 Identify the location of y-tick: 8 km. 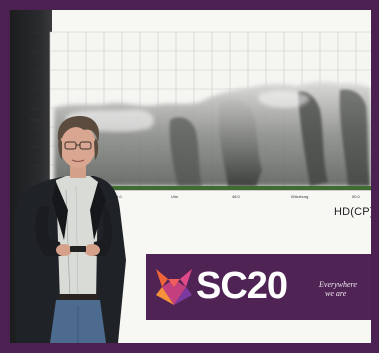
(36, 108).